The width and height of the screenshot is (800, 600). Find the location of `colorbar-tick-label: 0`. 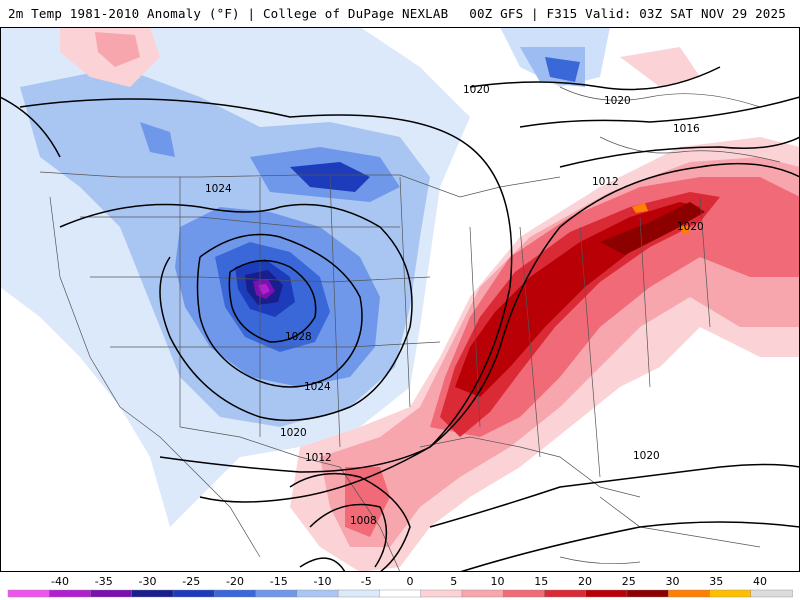

colorbar-tick-label: 0 is located at coordinates (410, 581).